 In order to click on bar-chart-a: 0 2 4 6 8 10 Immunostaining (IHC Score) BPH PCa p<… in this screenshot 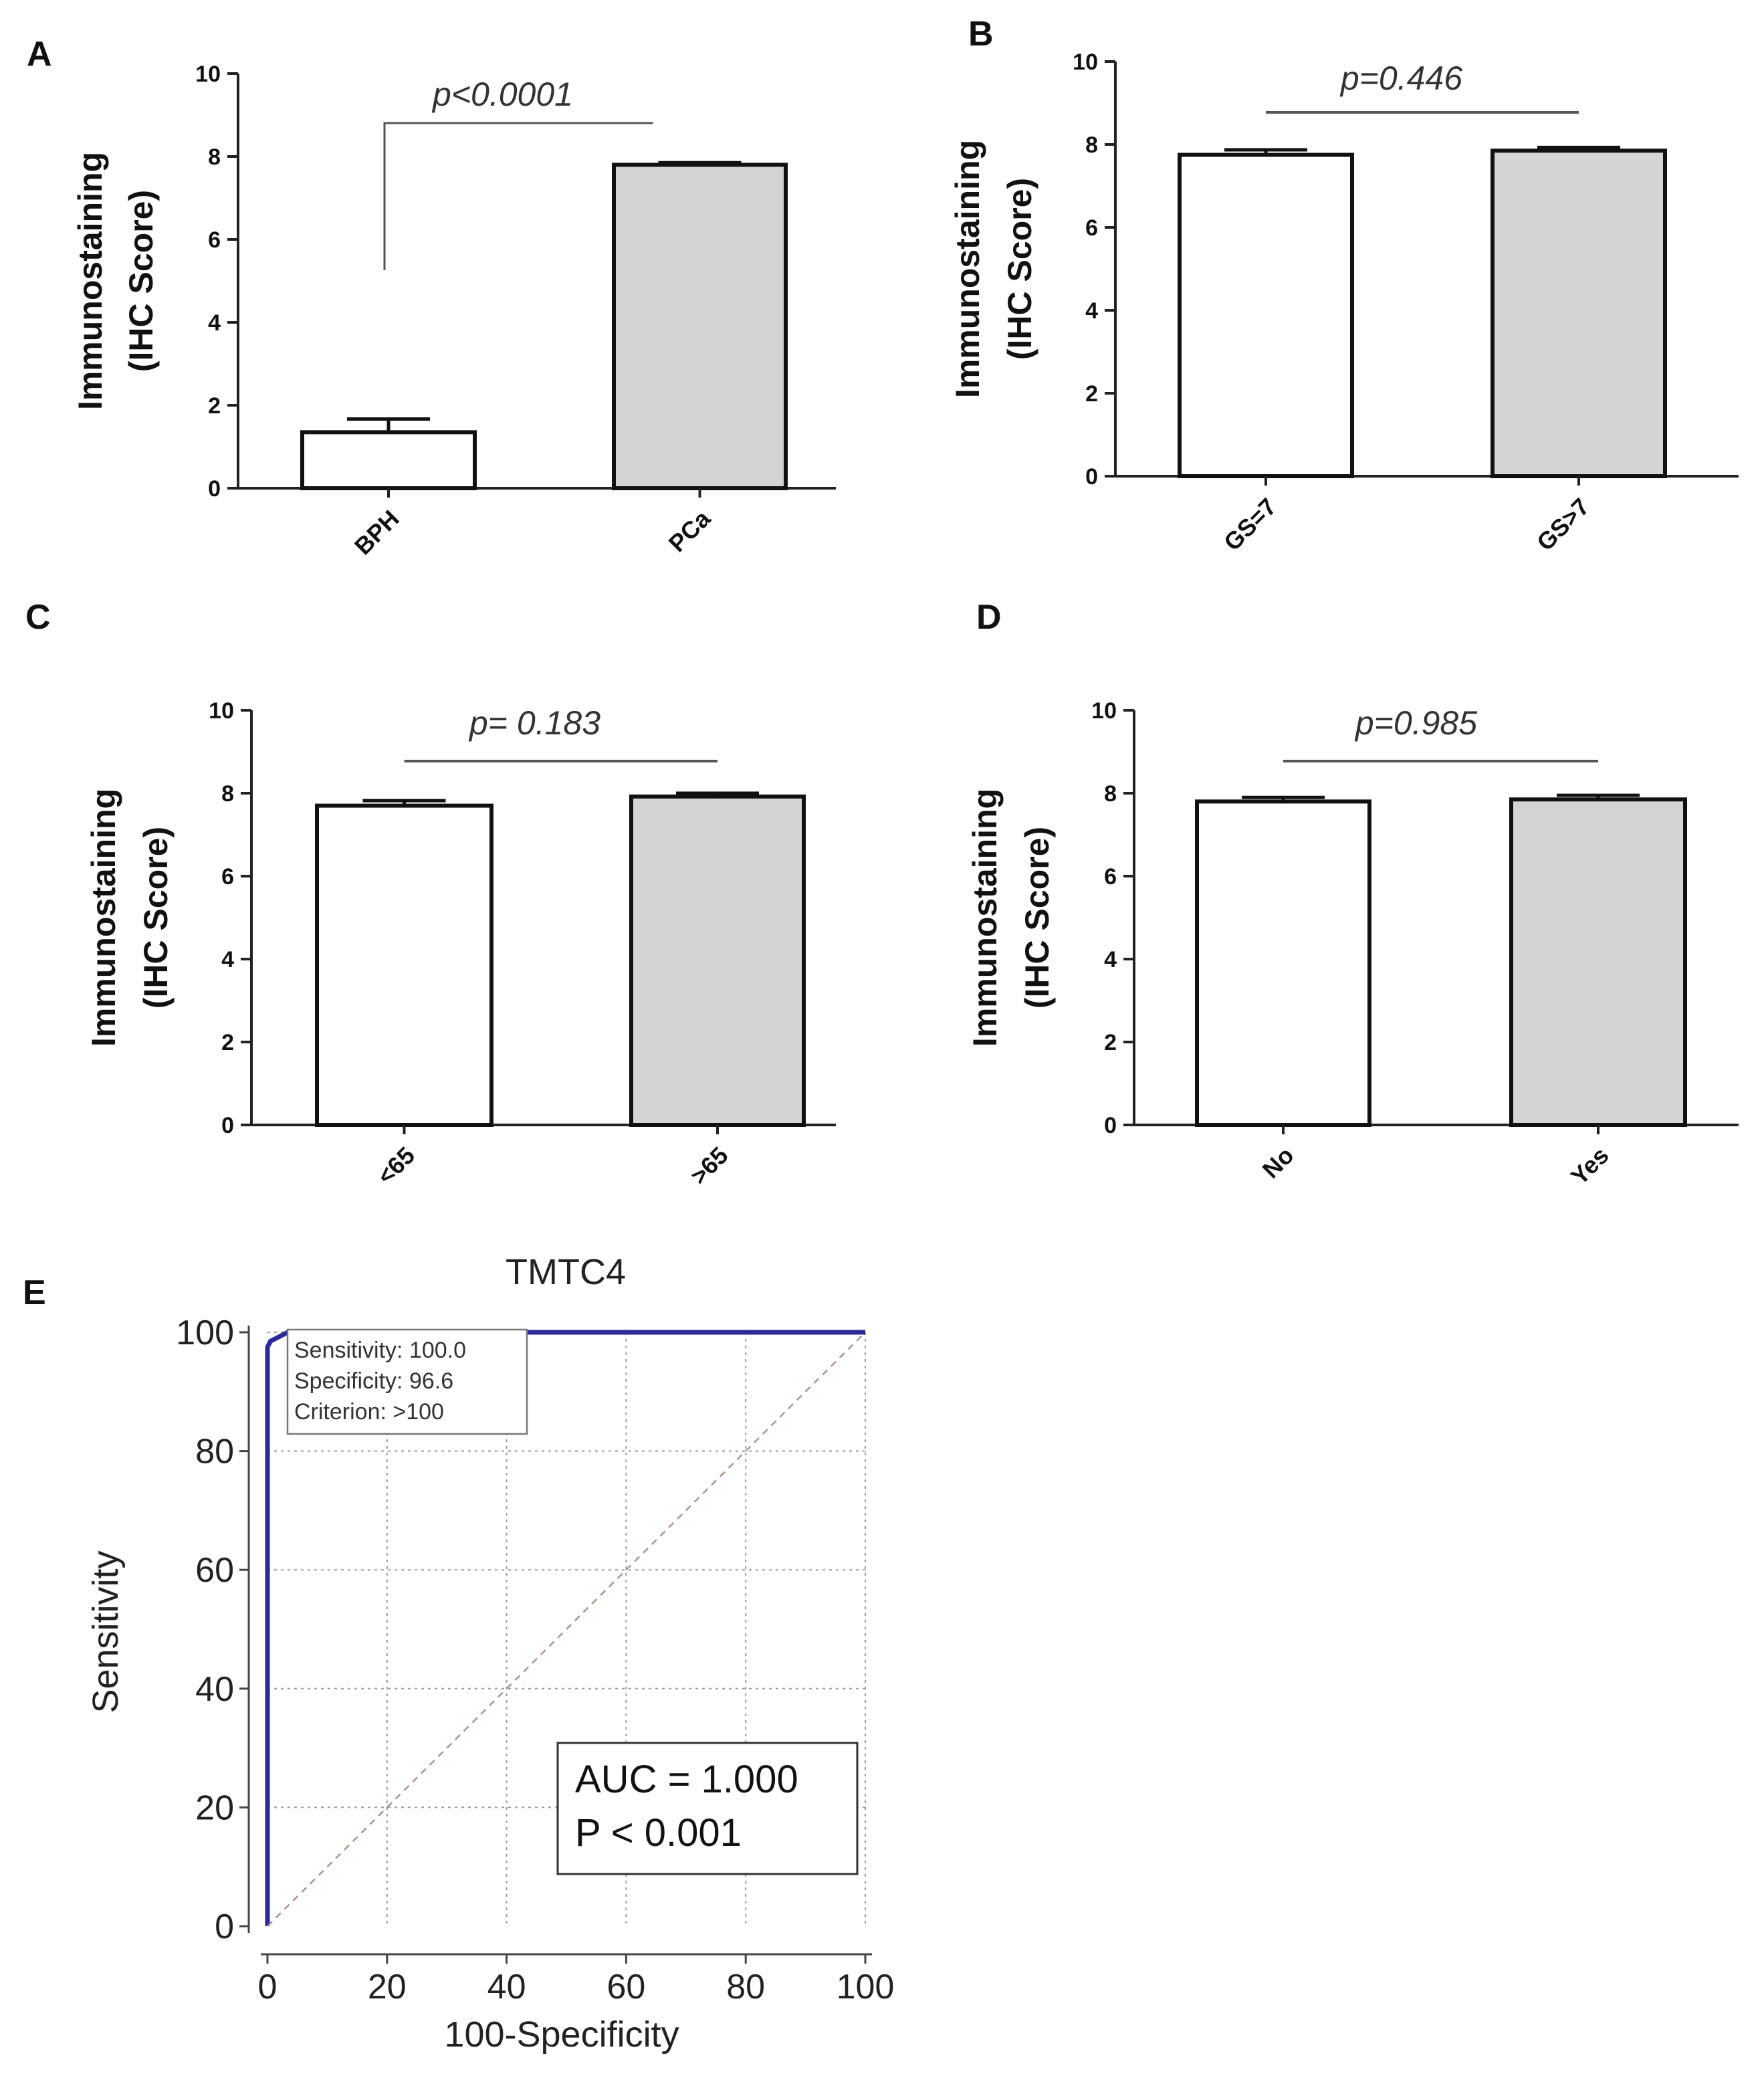, I will do `click(454, 311)`.